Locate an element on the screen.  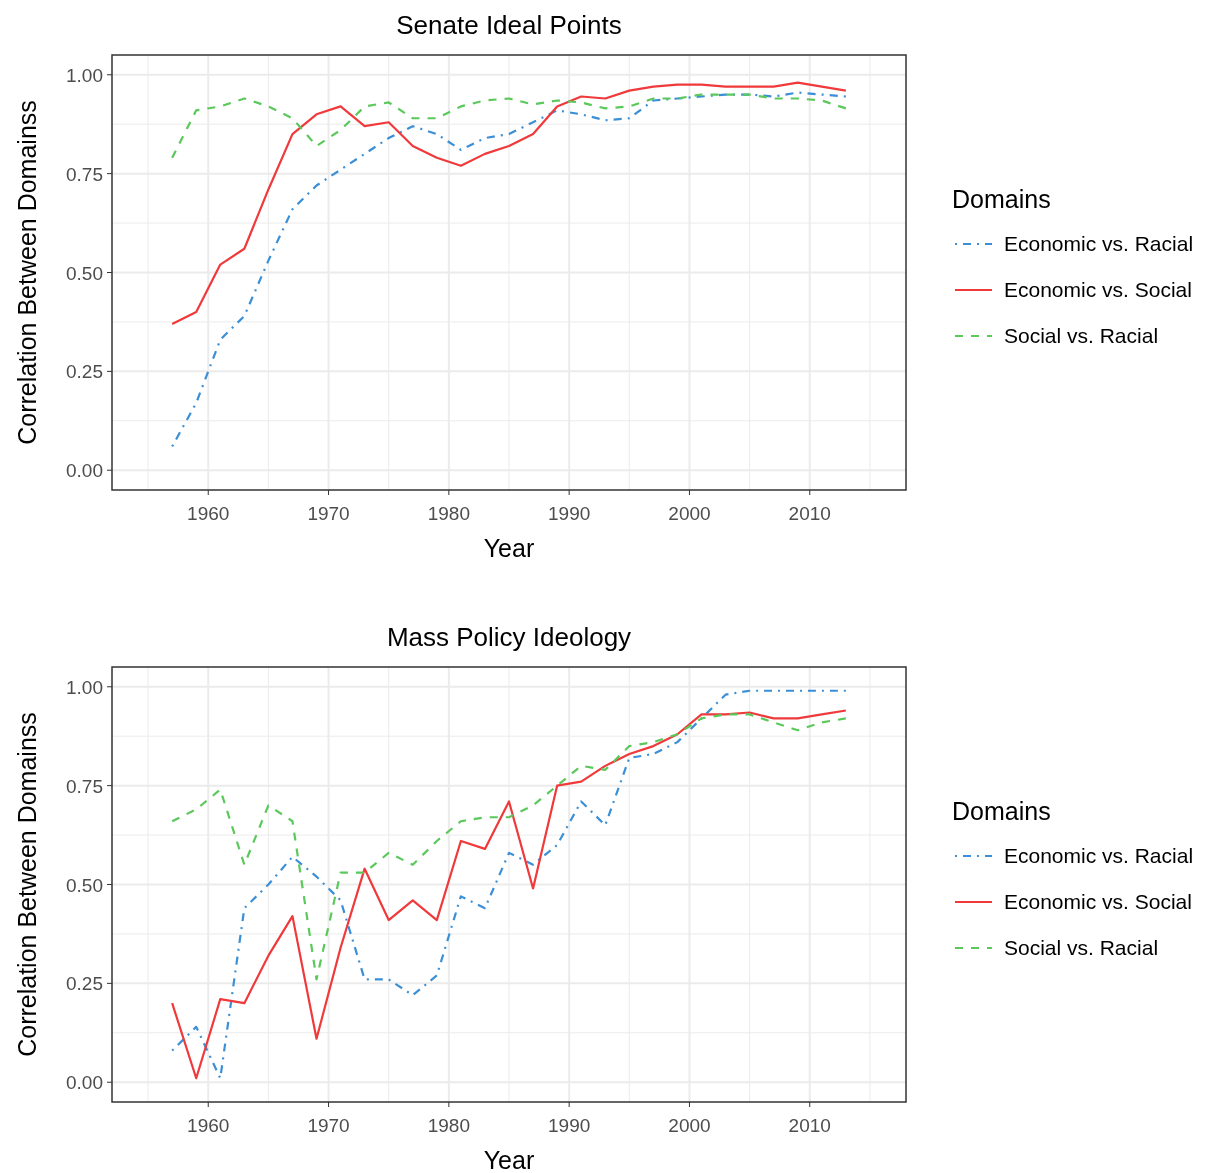
chart-title: Senate Ideal Points is located at coordinates (509, 25).